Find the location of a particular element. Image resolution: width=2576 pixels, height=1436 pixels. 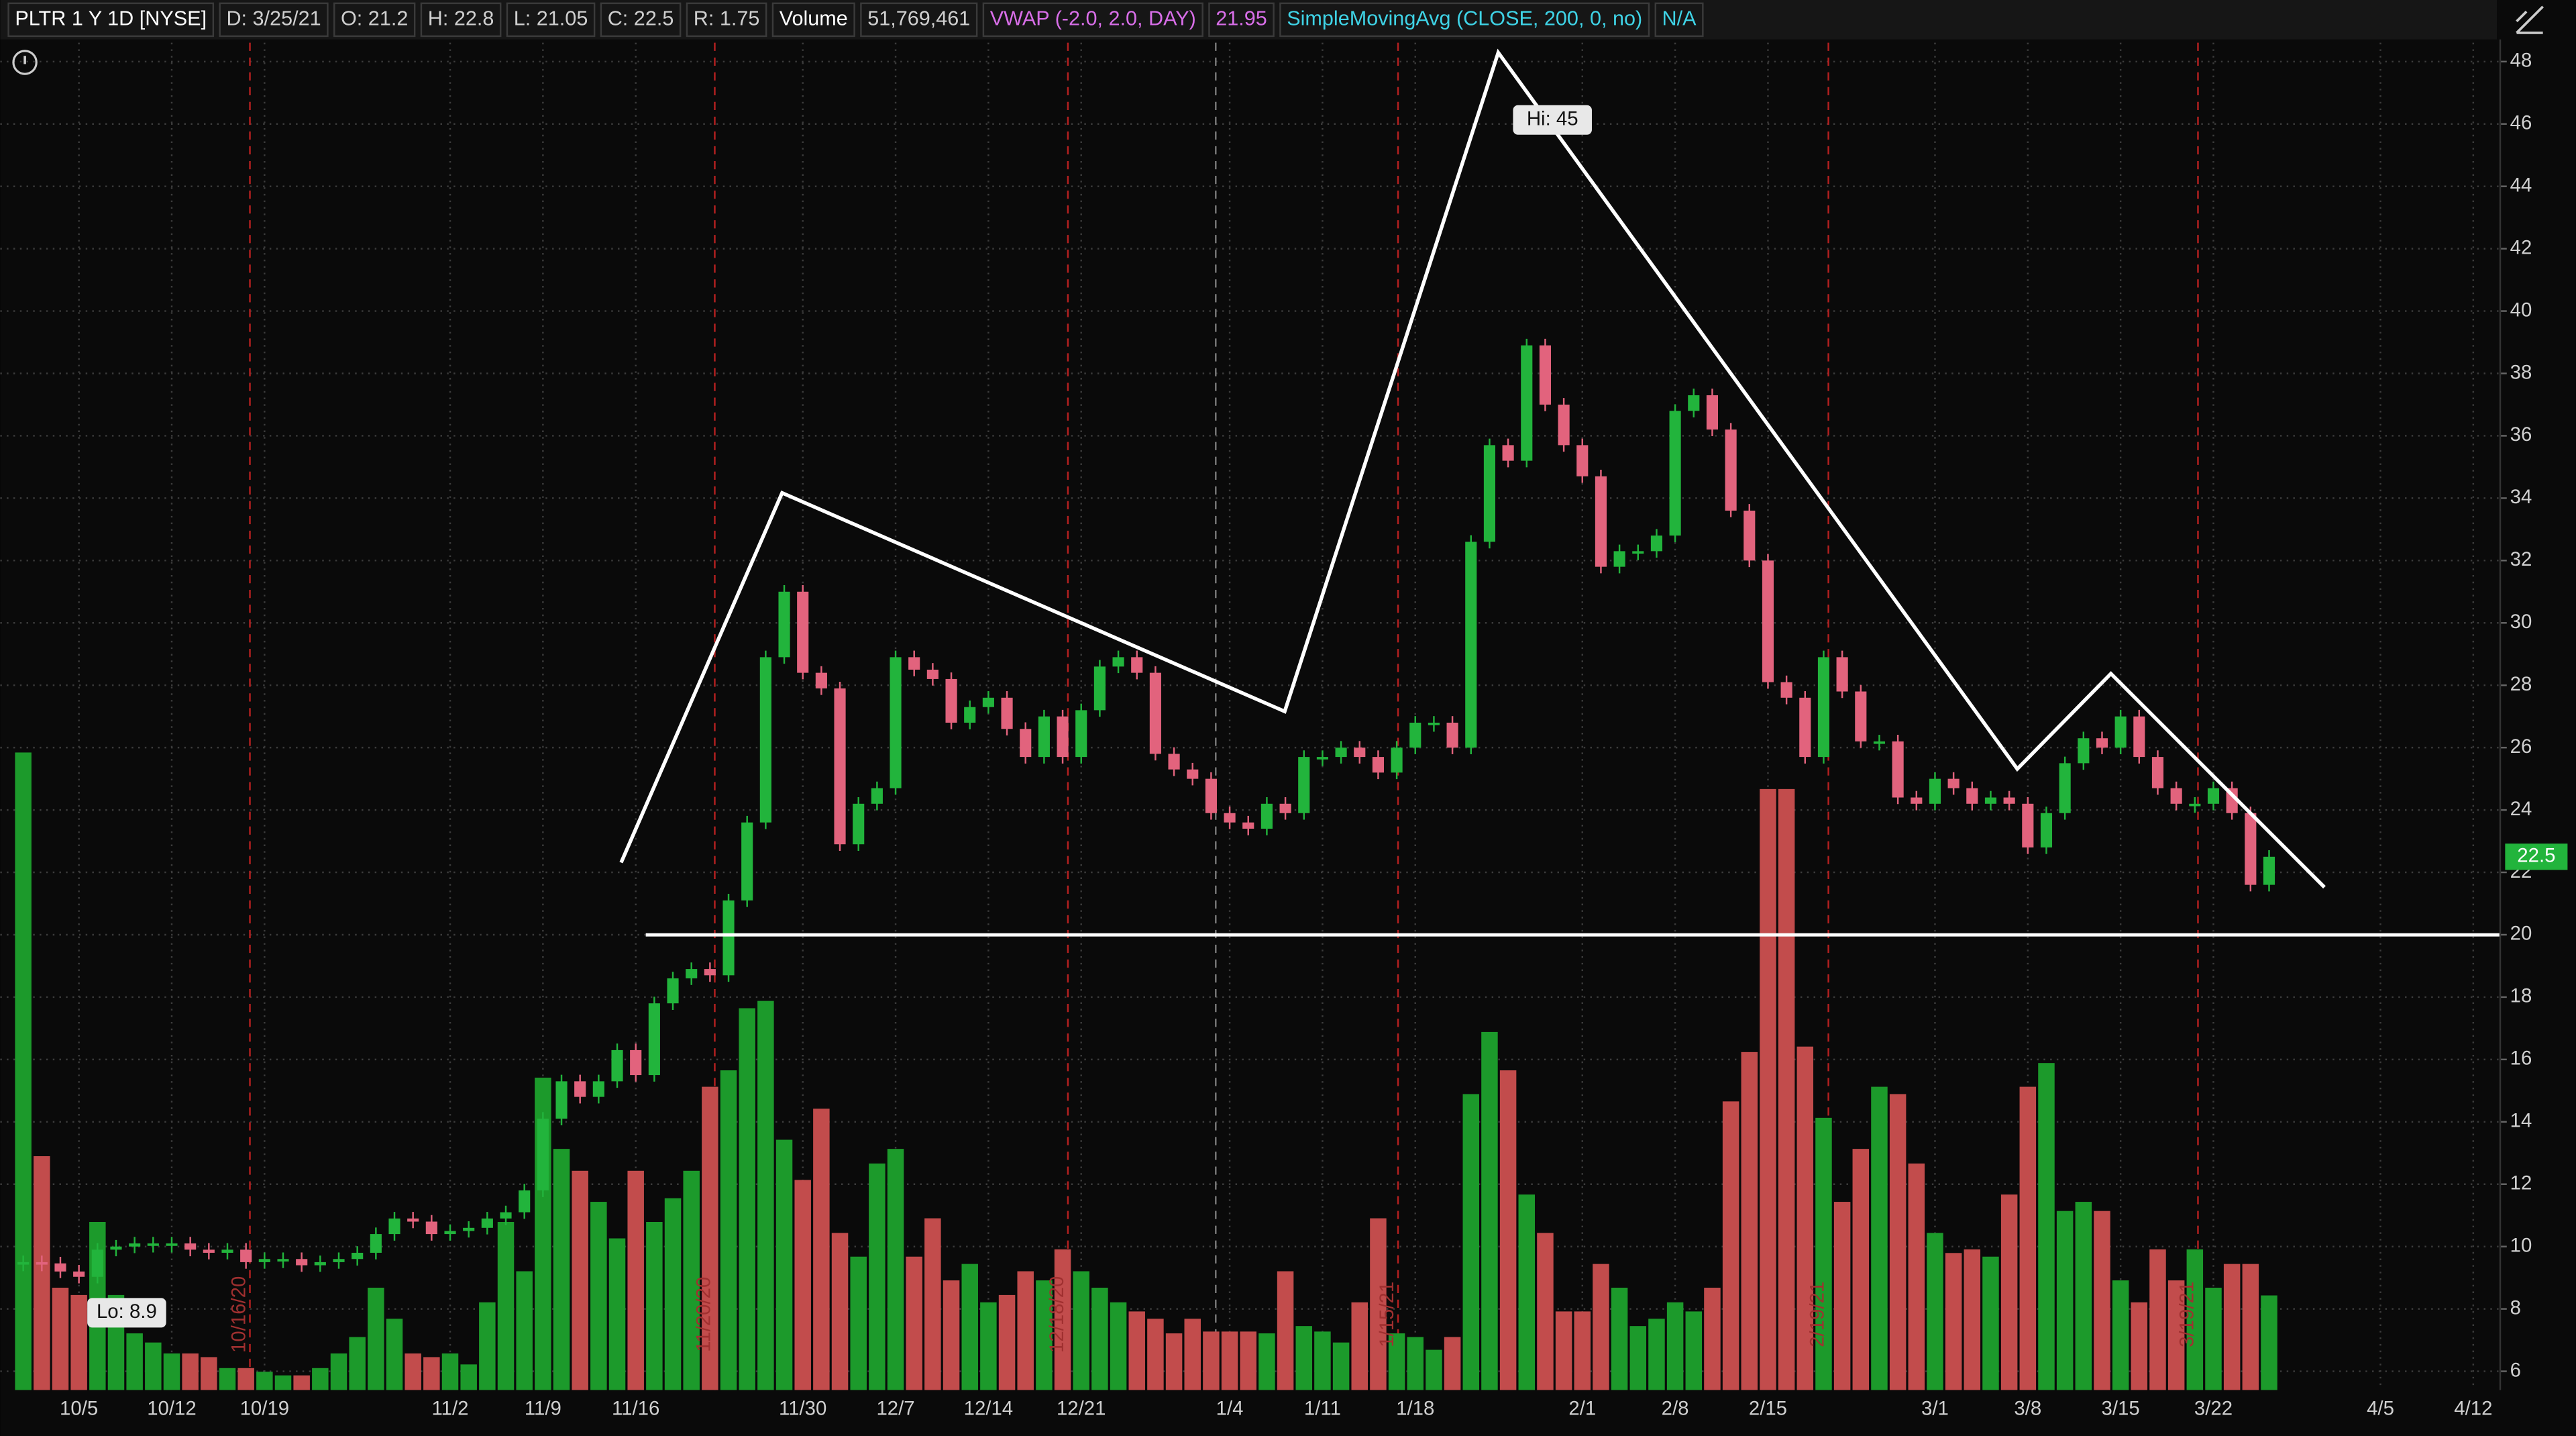

x-tick-label: 4/5 is located at coordinates (2380, 1409).